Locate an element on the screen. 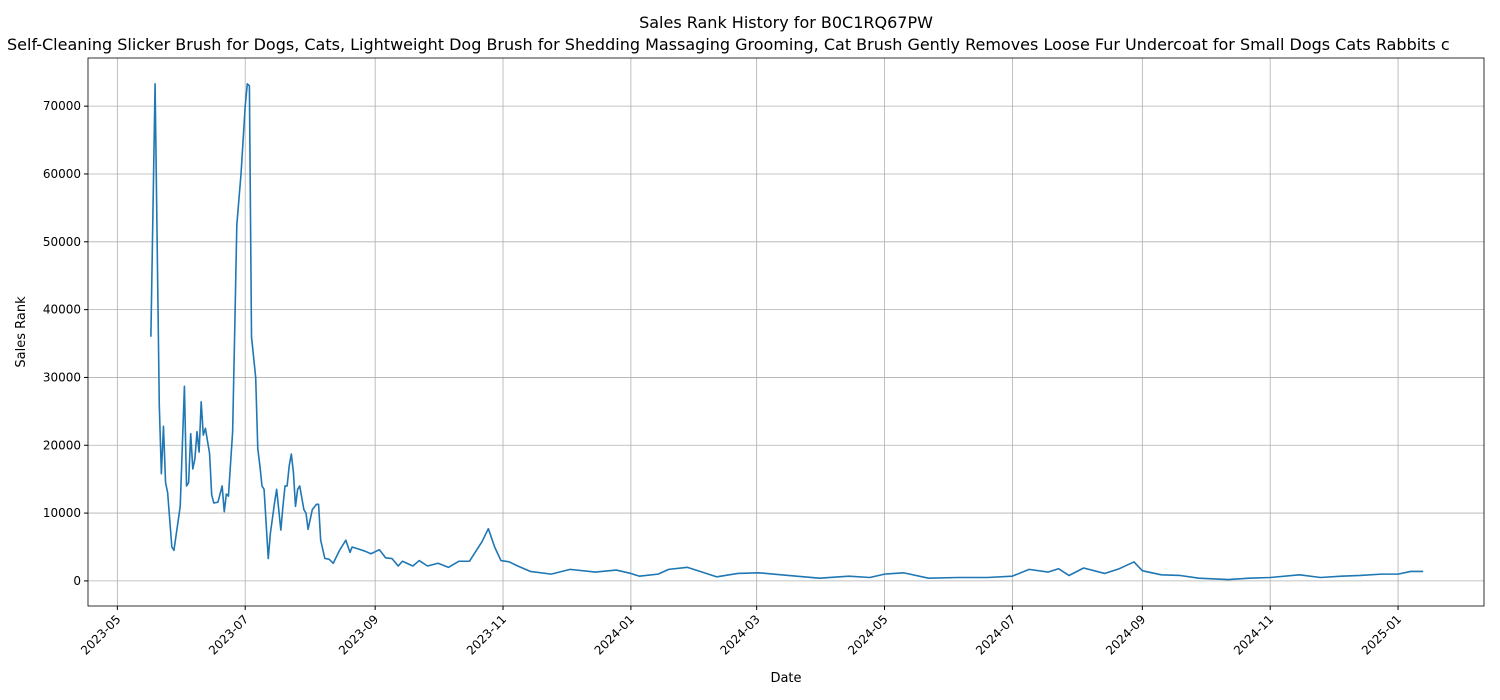 This screenshot has height=700, width=1500. y-tick-label: 70000 is located at coordinates (62, 106).